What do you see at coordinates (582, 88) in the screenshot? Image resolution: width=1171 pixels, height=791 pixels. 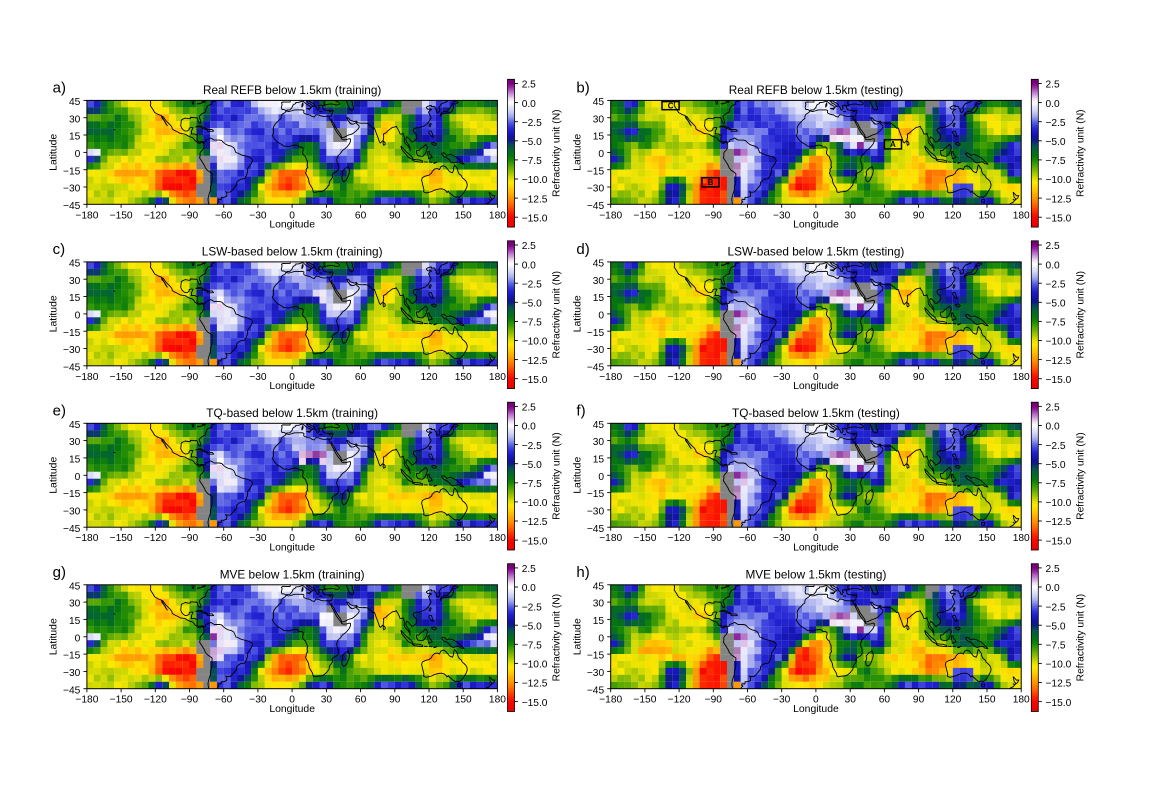 I see `svg-text: b)` at bounding box center [582, 88].